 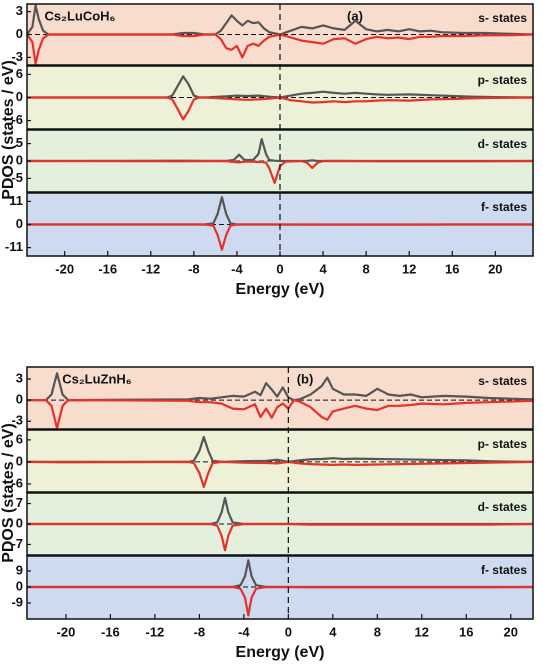 What do you see at coordinates (305, 378) in the screenshot?
I see `annotation: (b)` at bounding box center [305, 378].